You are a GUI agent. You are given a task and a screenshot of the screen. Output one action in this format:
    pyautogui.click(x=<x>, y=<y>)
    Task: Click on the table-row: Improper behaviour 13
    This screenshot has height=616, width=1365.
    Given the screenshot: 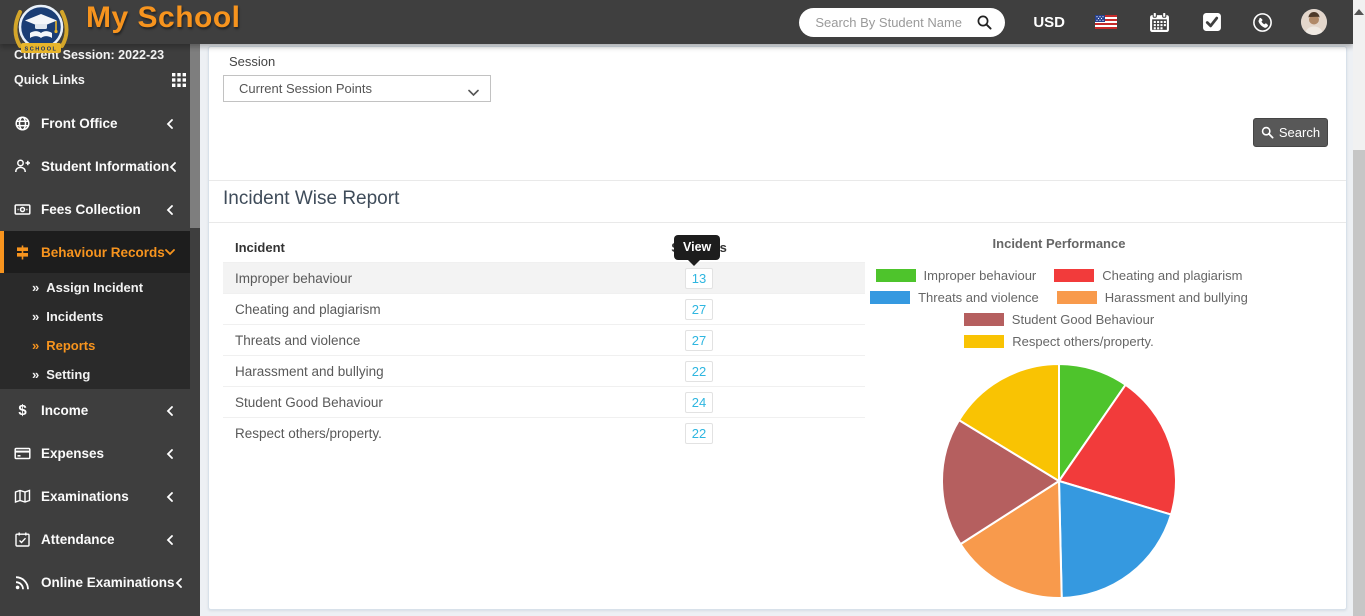 What is the action you would take?
    pyautogui.click(x=544, y=277)
    